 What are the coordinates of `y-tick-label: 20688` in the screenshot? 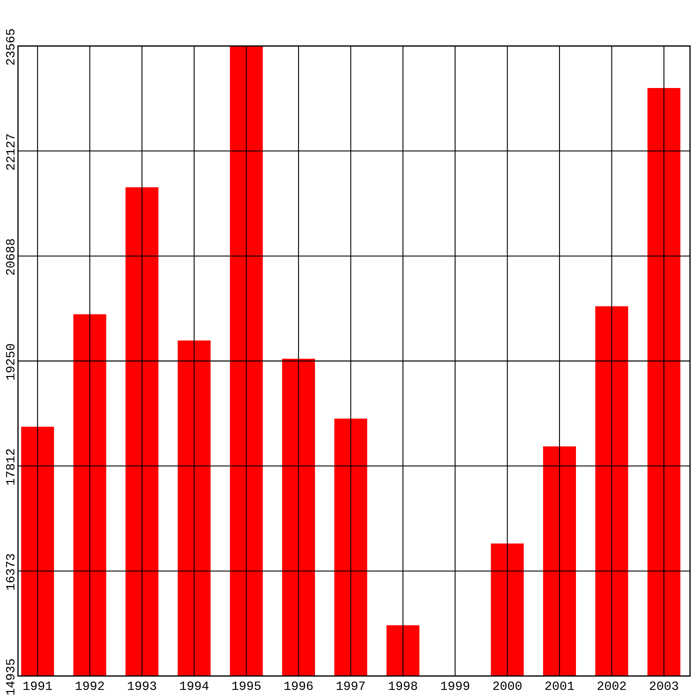 It's located at (10, 257).